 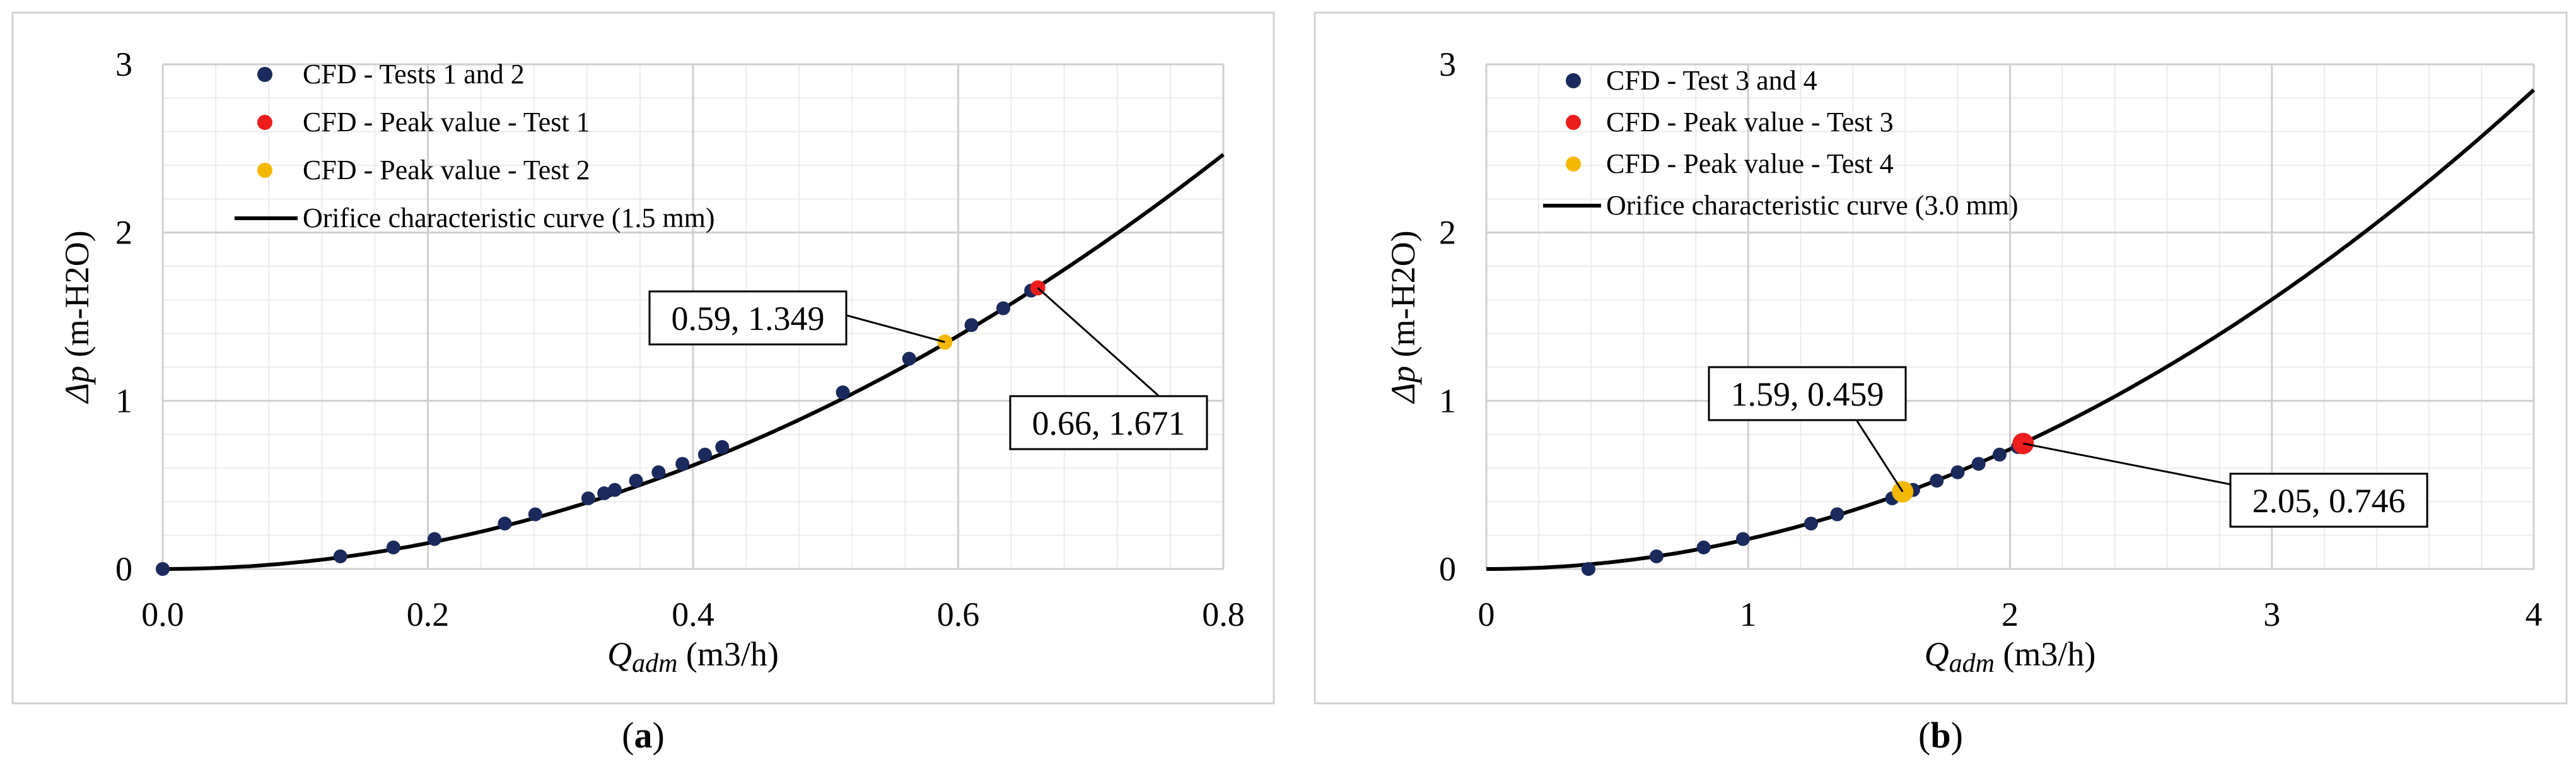 What do you see at coordinates (693, 614) in the screenshot?
I see `x-tick-label: 0.4` at bounding box center [693, 614].